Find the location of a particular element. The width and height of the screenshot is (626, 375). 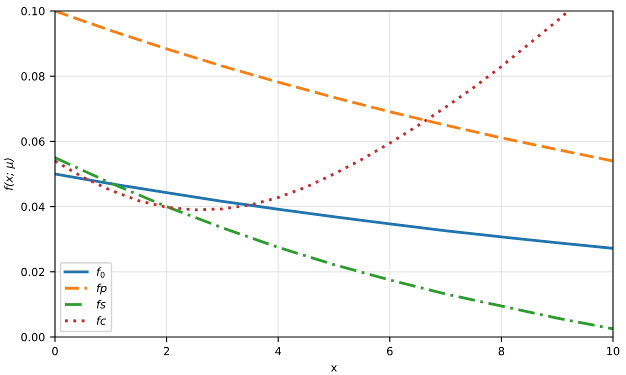

y-tick-label: 0.00 is located at coordinates (33, 337).